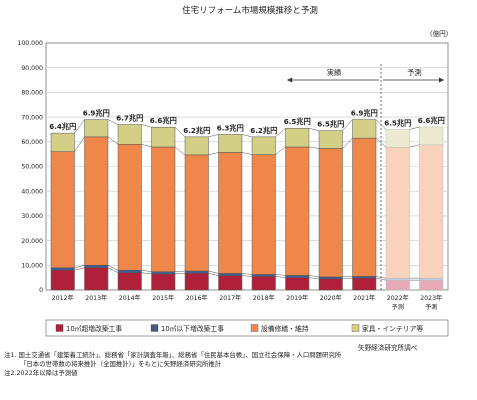  I want to click on x-tick-sublabel: 予測, so click(398, 307).